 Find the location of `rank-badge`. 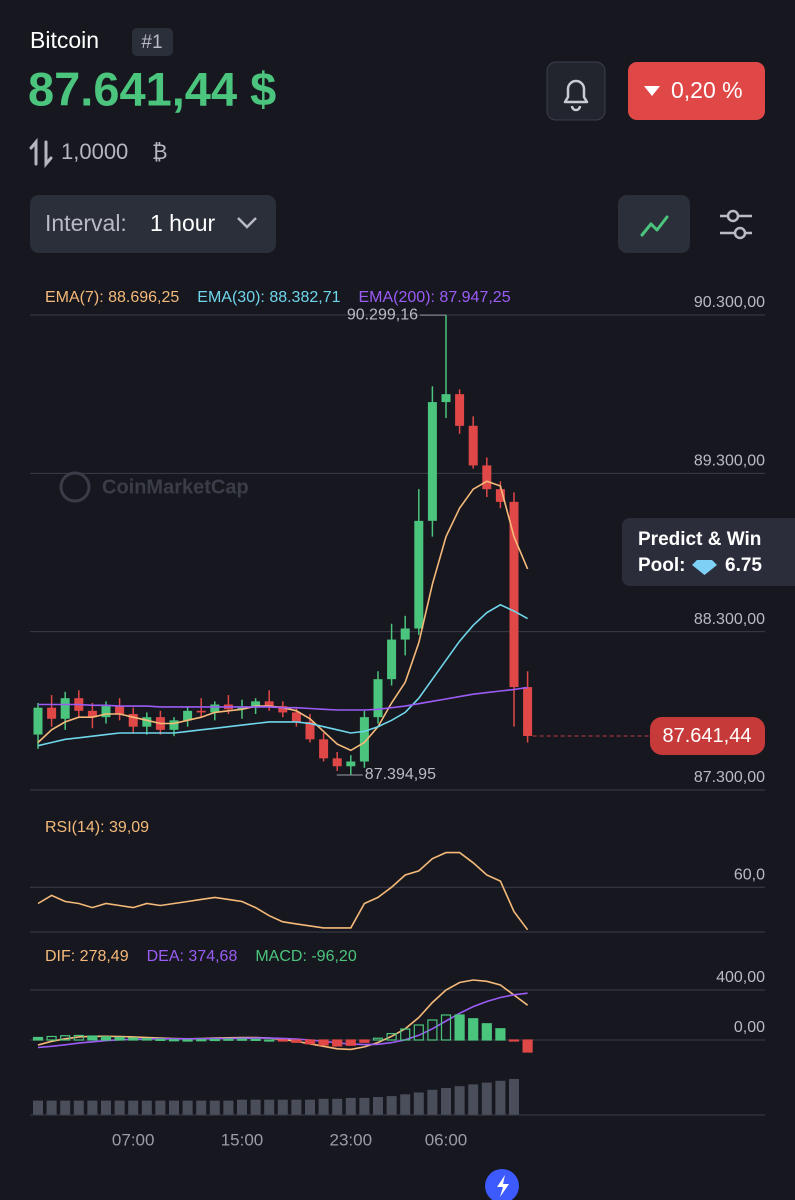

rank-badge is located at coordinates (152, 42).